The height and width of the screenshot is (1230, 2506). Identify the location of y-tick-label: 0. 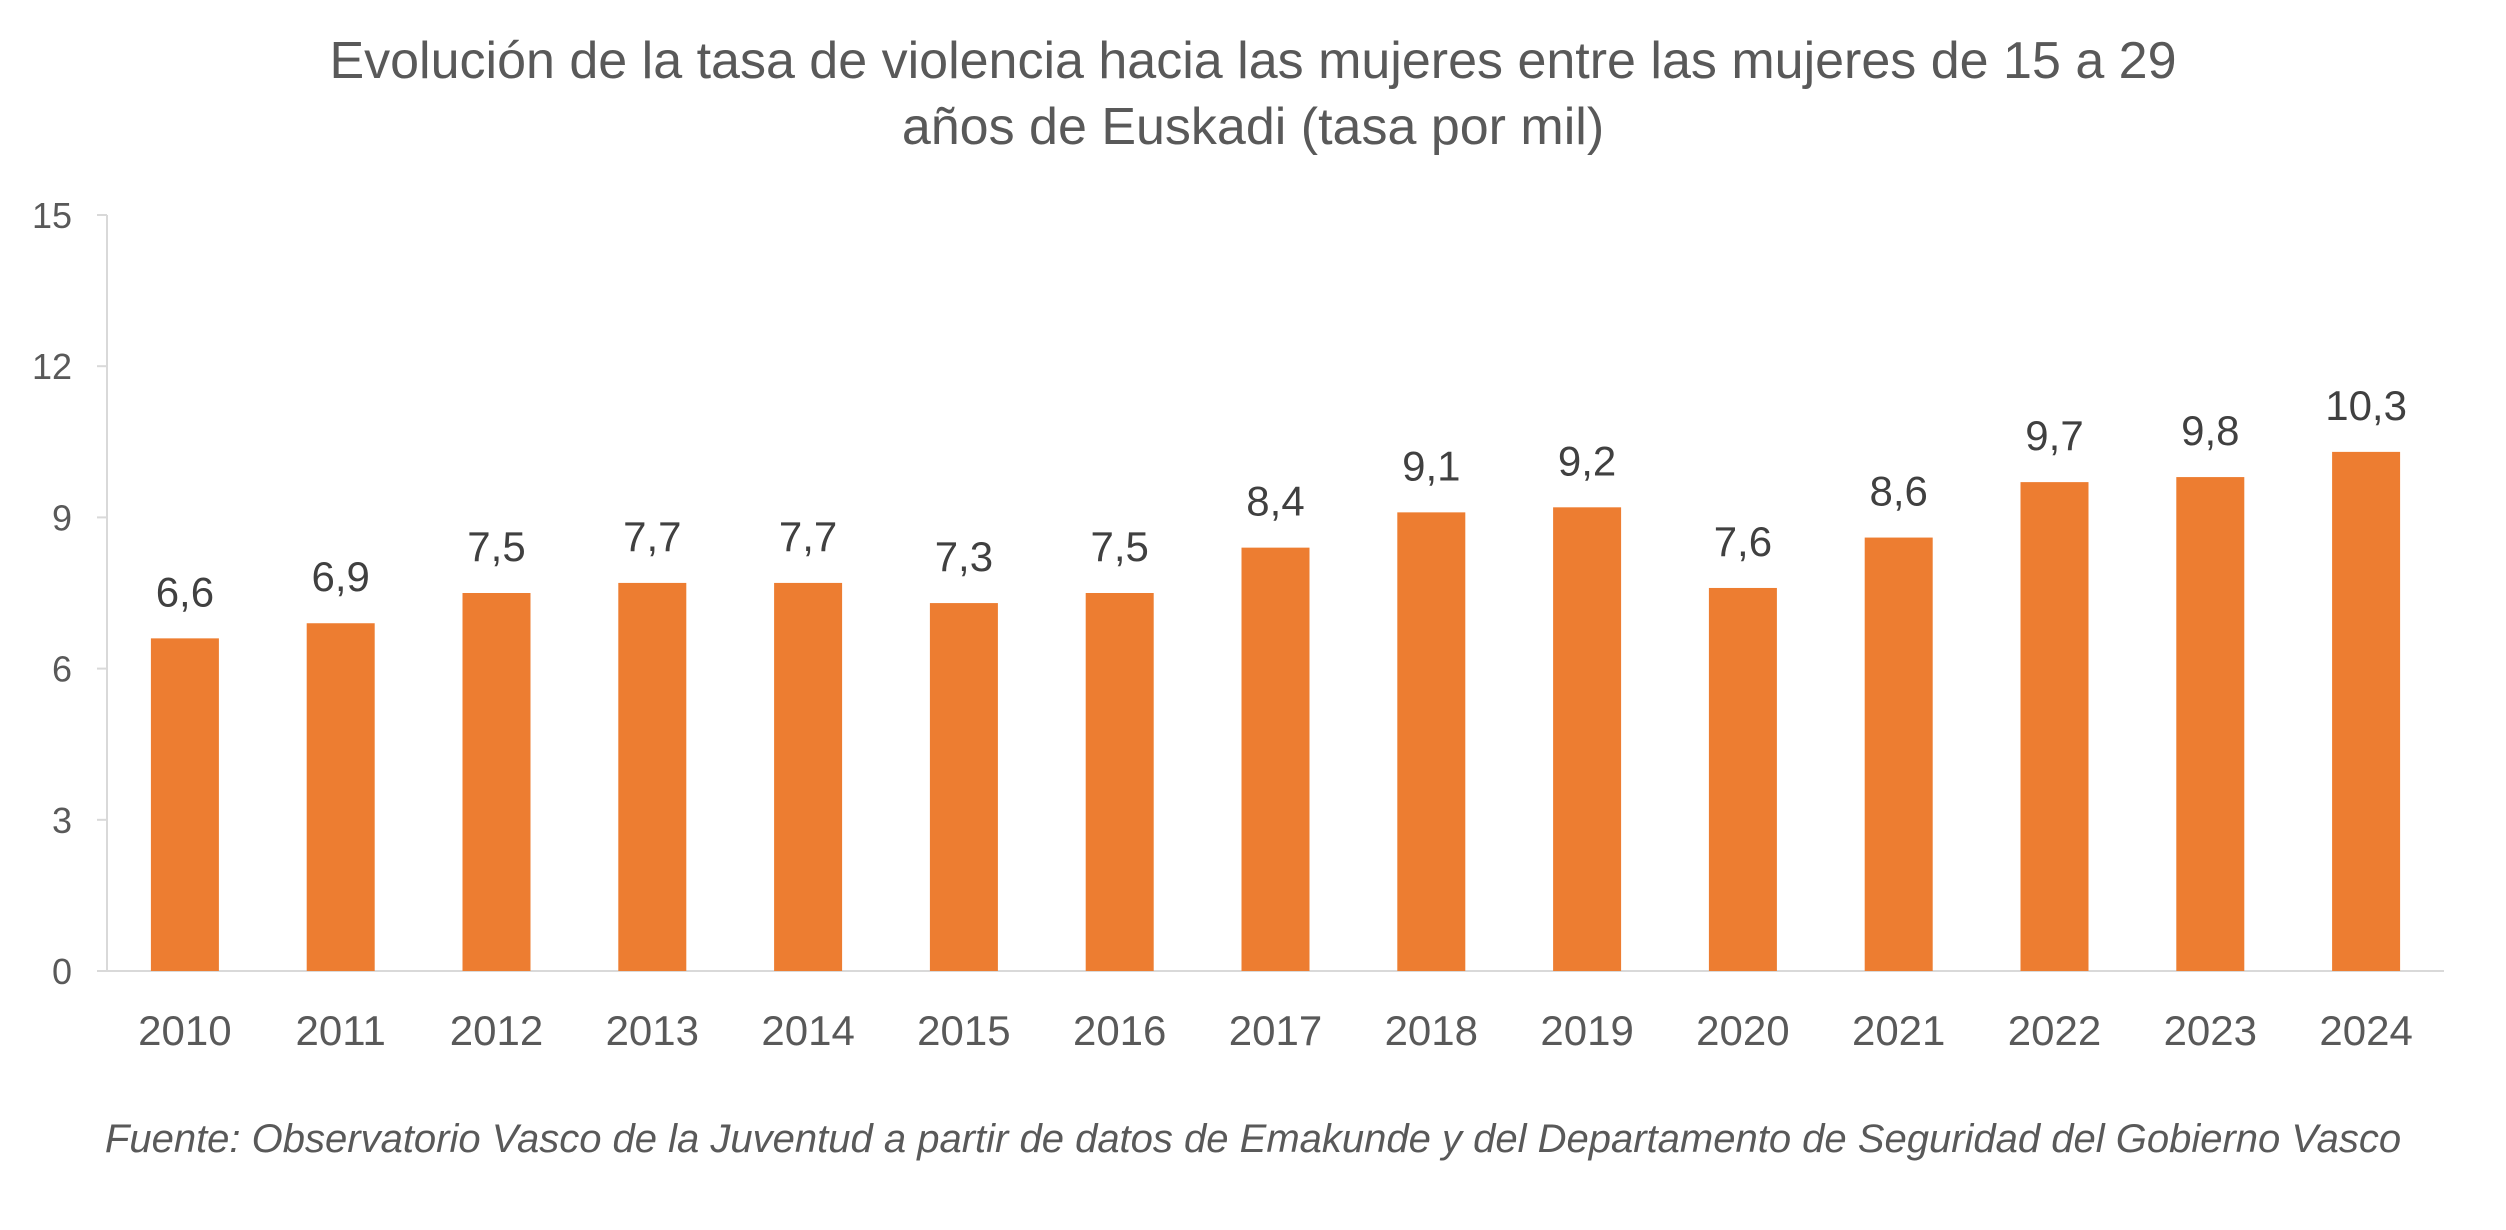
(62, 971).